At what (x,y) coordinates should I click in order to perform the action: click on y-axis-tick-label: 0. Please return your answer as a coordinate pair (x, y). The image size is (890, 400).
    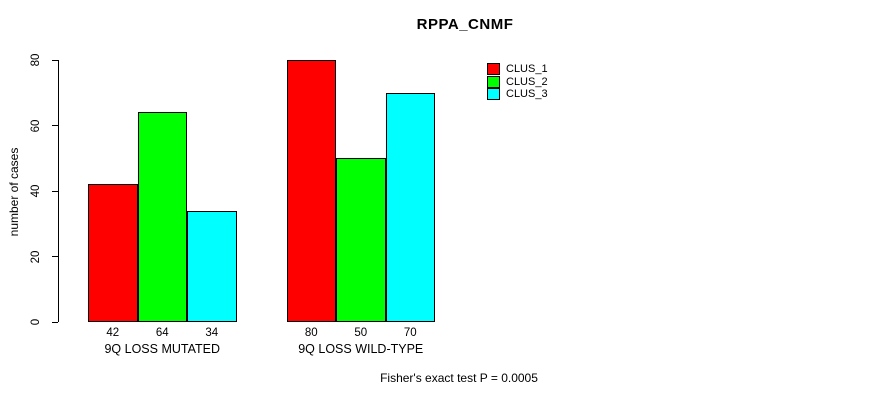
    Looking at the image, I should click on (36, 322).